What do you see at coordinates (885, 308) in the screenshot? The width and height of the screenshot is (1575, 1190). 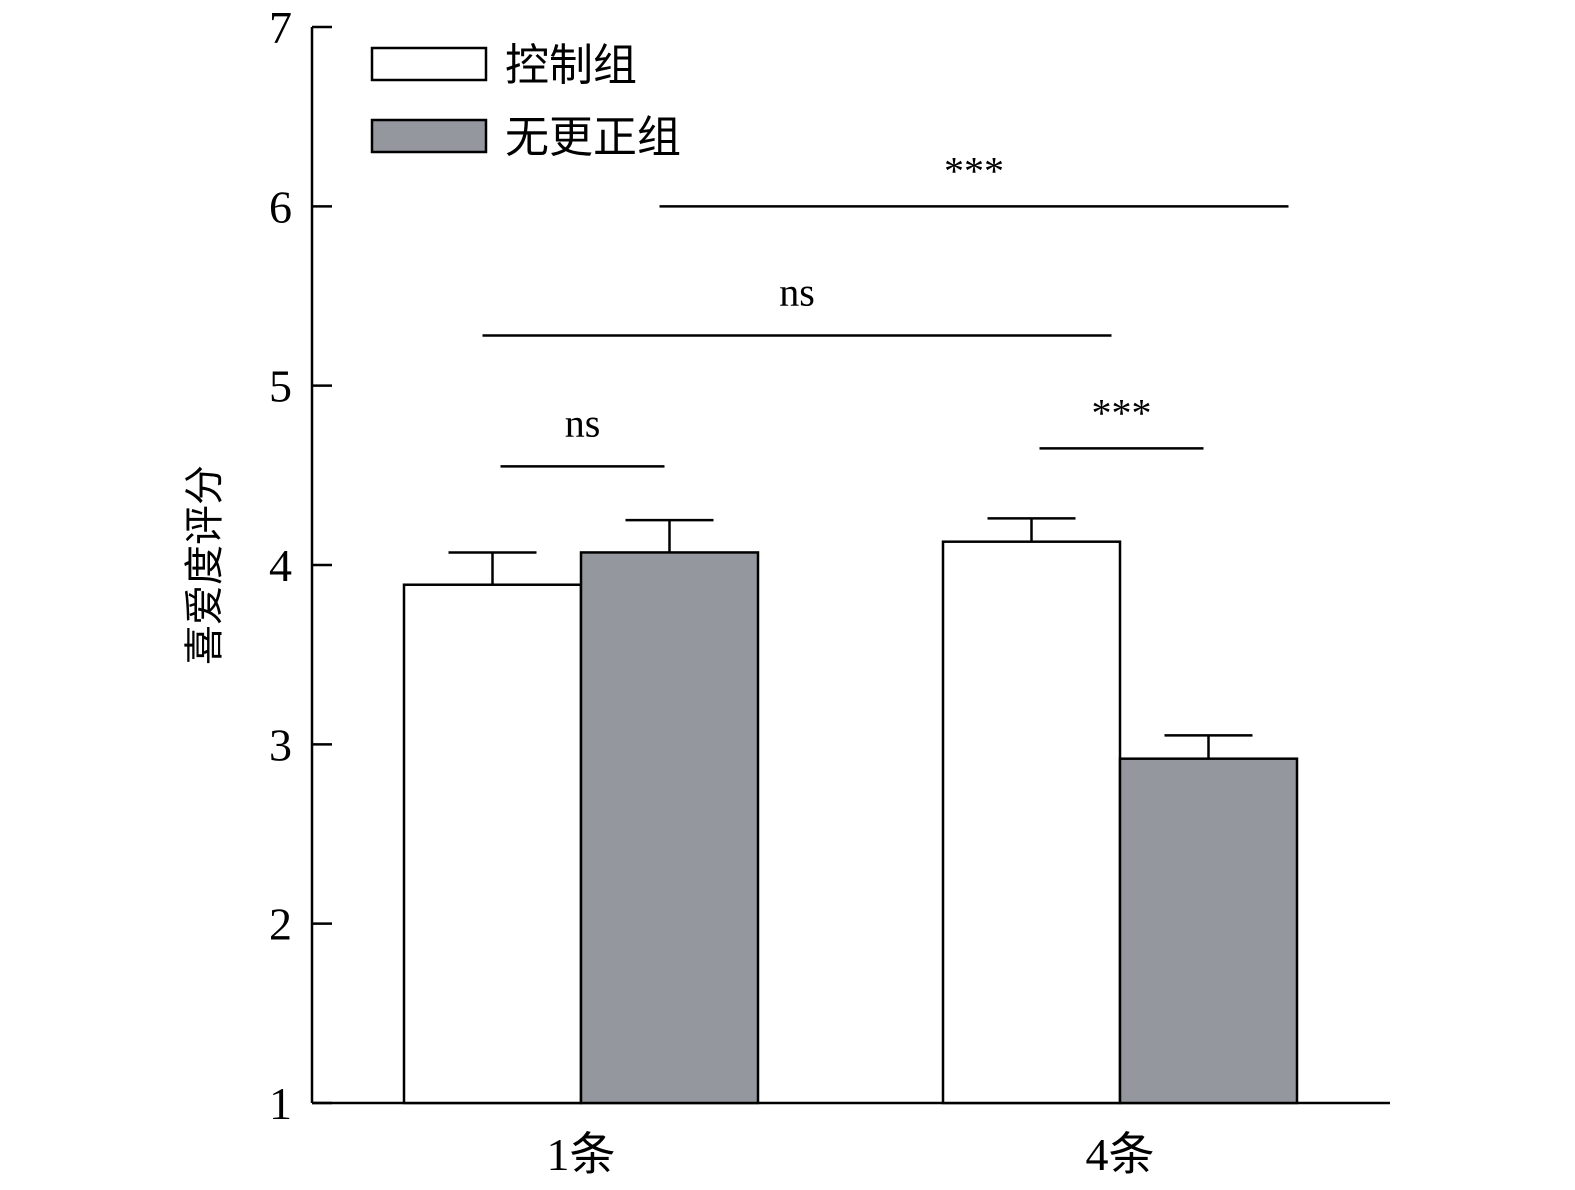 I see `significance-annotations: ns *** ns ***` at bounding box center [885, 308].